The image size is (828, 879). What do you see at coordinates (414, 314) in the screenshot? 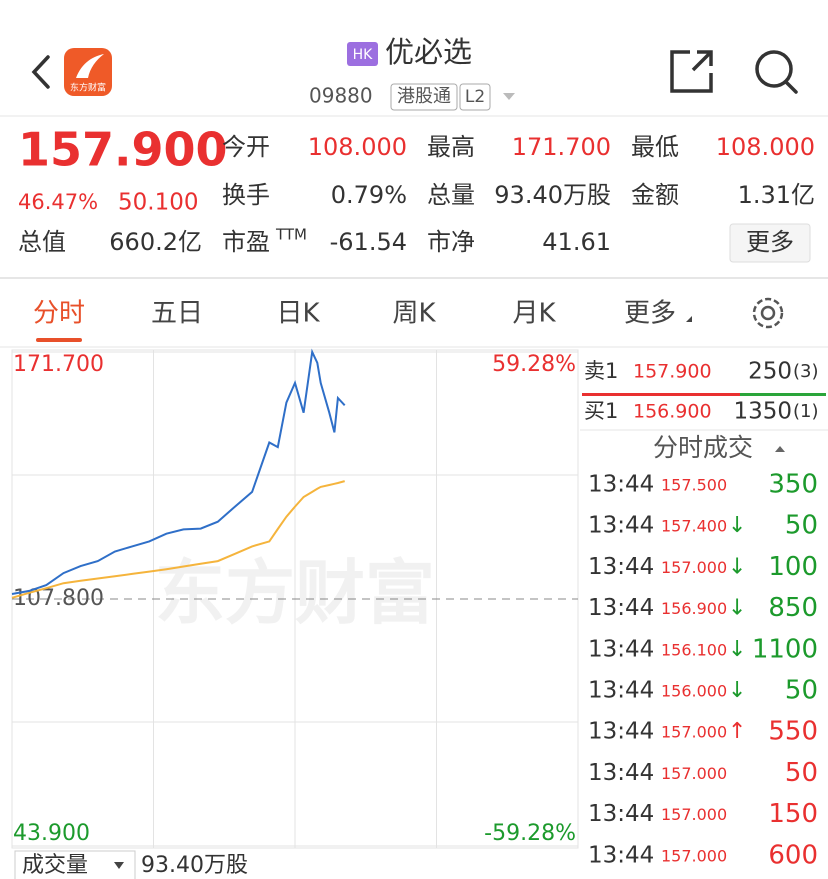
I see `tab: 周K` at bounding box center [414, 314].